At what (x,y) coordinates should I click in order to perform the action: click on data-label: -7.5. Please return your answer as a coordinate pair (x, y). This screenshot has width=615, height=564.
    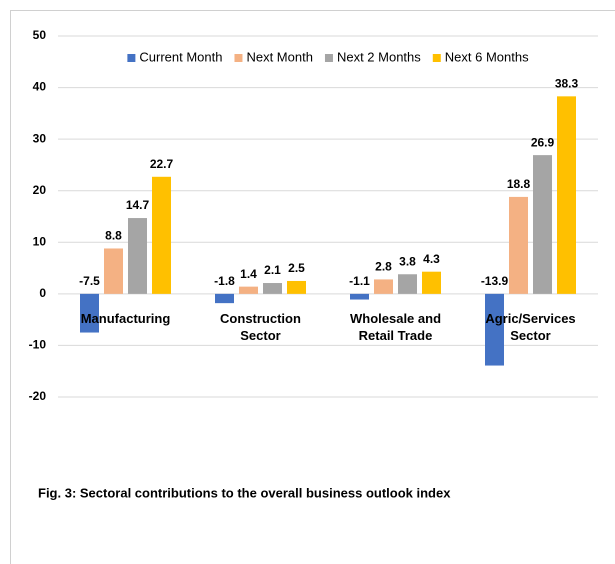
    Looking at the image, I should click on (89, 281).